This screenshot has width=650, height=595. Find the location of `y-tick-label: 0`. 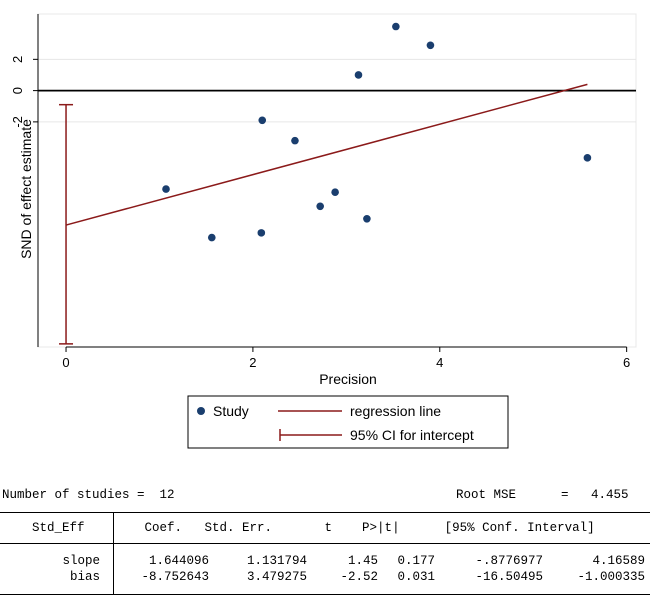

y-tick-label: 0 is located at coordinates (17, 90).